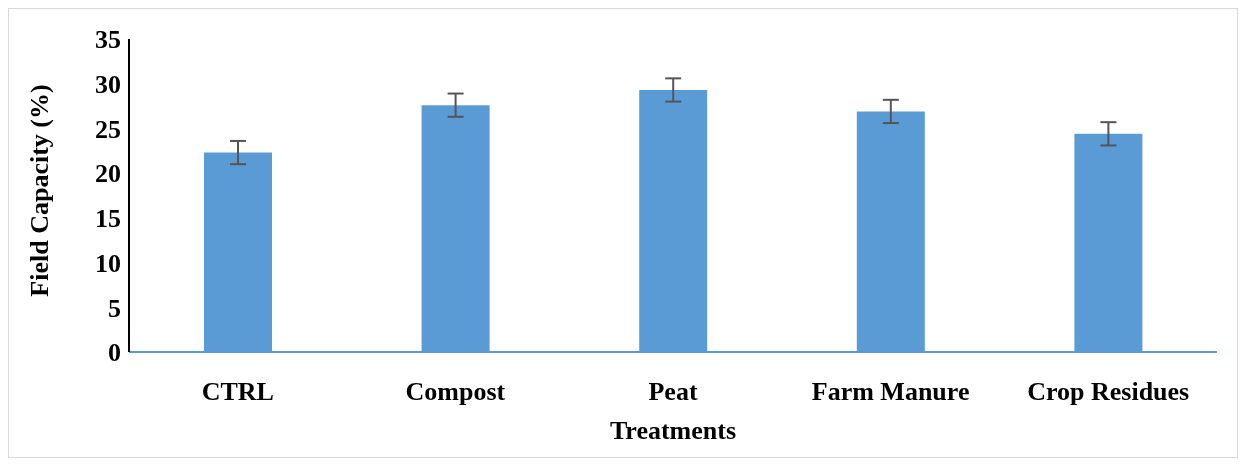 The image size is (1246, 466). Describe the element at coordinates (108, 174) in the screenshot. I see `y-tick-label: 20` at that location.